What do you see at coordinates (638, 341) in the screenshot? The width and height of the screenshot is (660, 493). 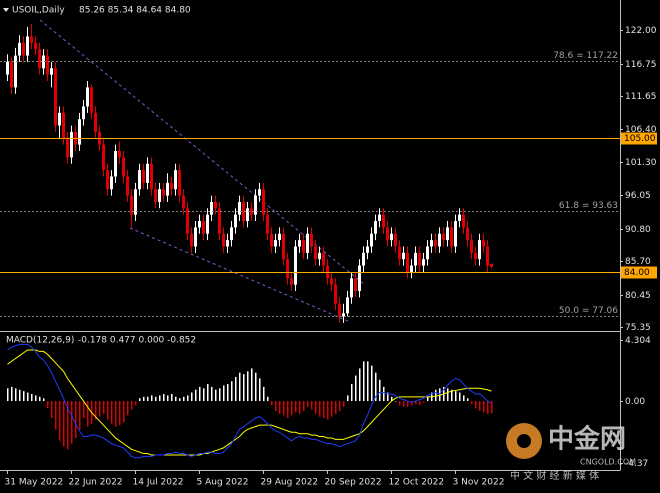 I see `y-tick-label: 4.304` at bounding box center [638, 341].